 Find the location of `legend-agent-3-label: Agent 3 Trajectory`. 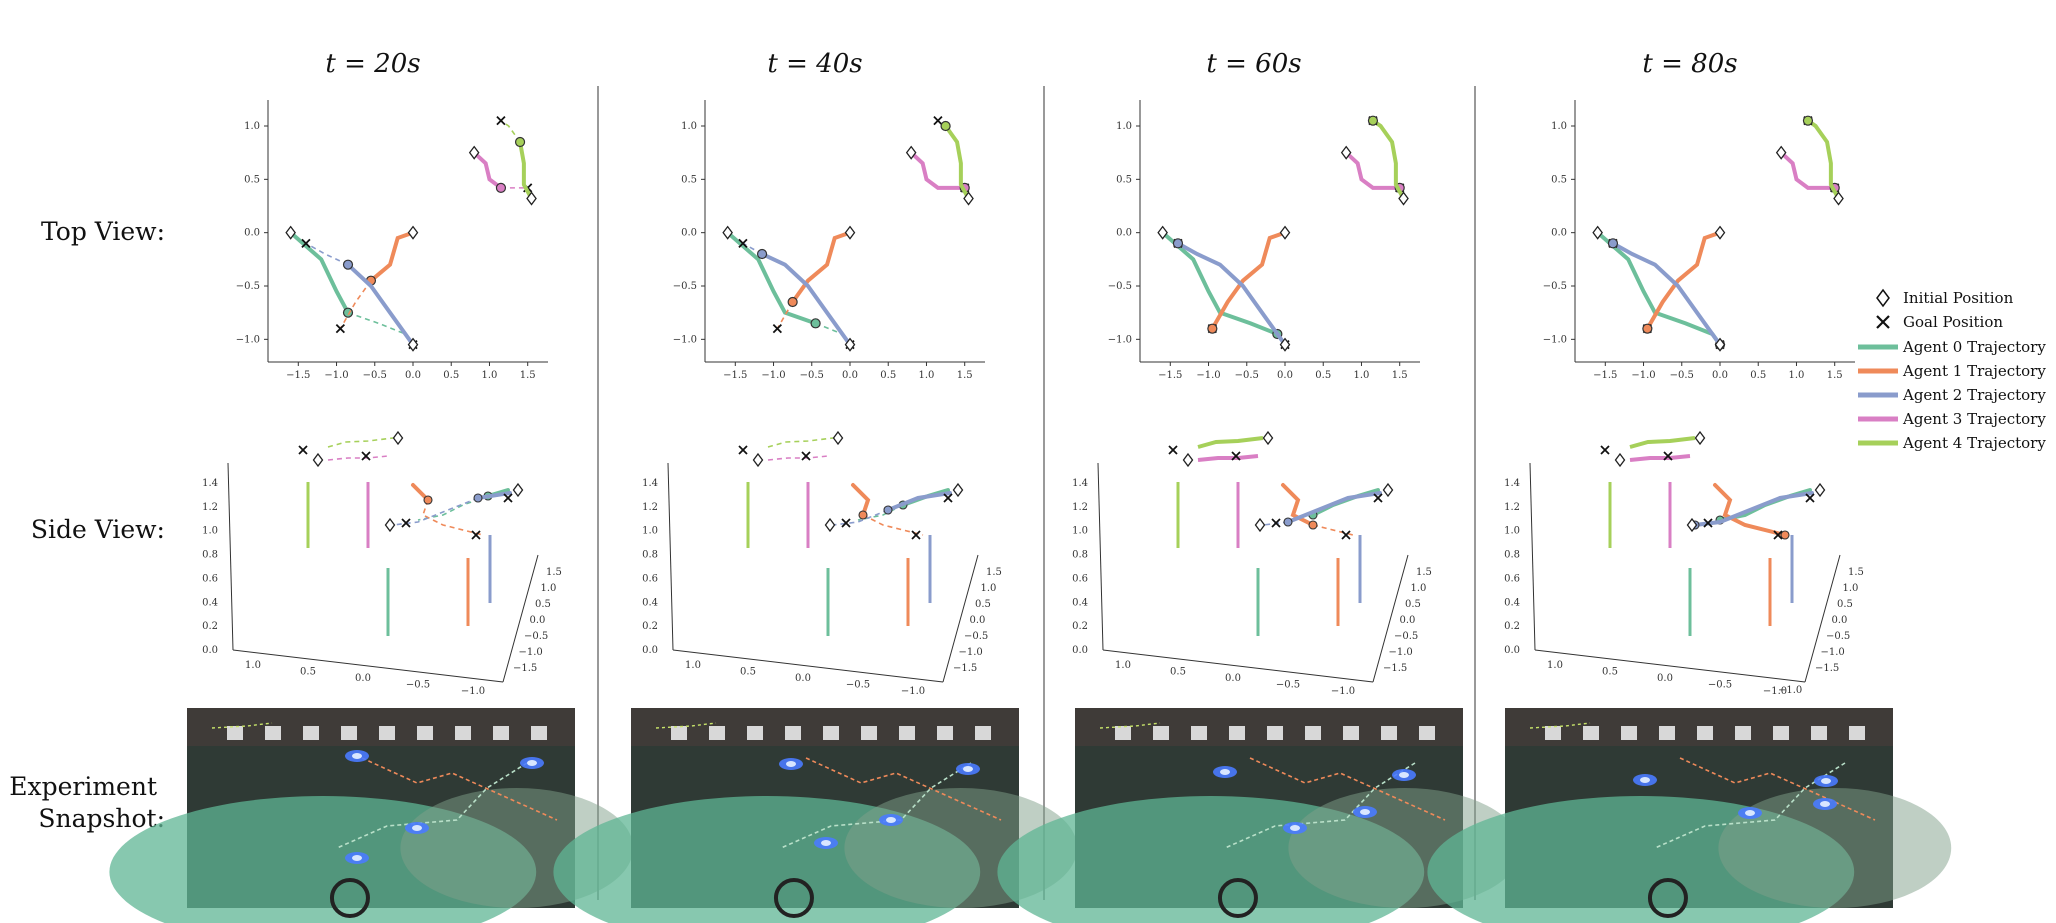

legend-agent-3-label: Agent 3 Trajectory is located at coordinates (1974, 419).